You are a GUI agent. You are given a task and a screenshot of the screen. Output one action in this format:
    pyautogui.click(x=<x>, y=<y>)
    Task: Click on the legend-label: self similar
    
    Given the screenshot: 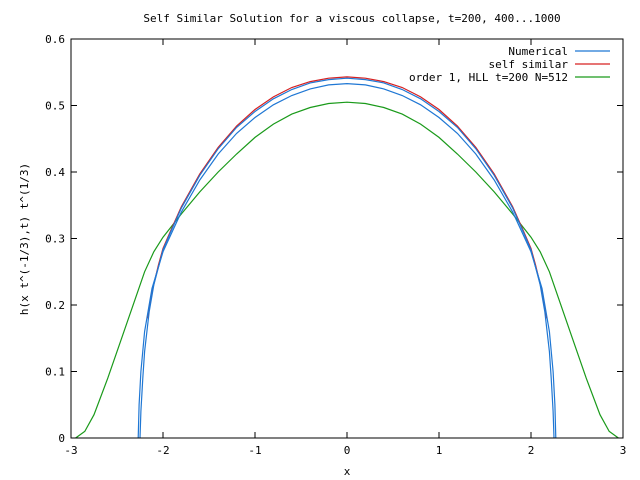 What is the action you would take?
    pyautogui.click(x=529, y=64)
    